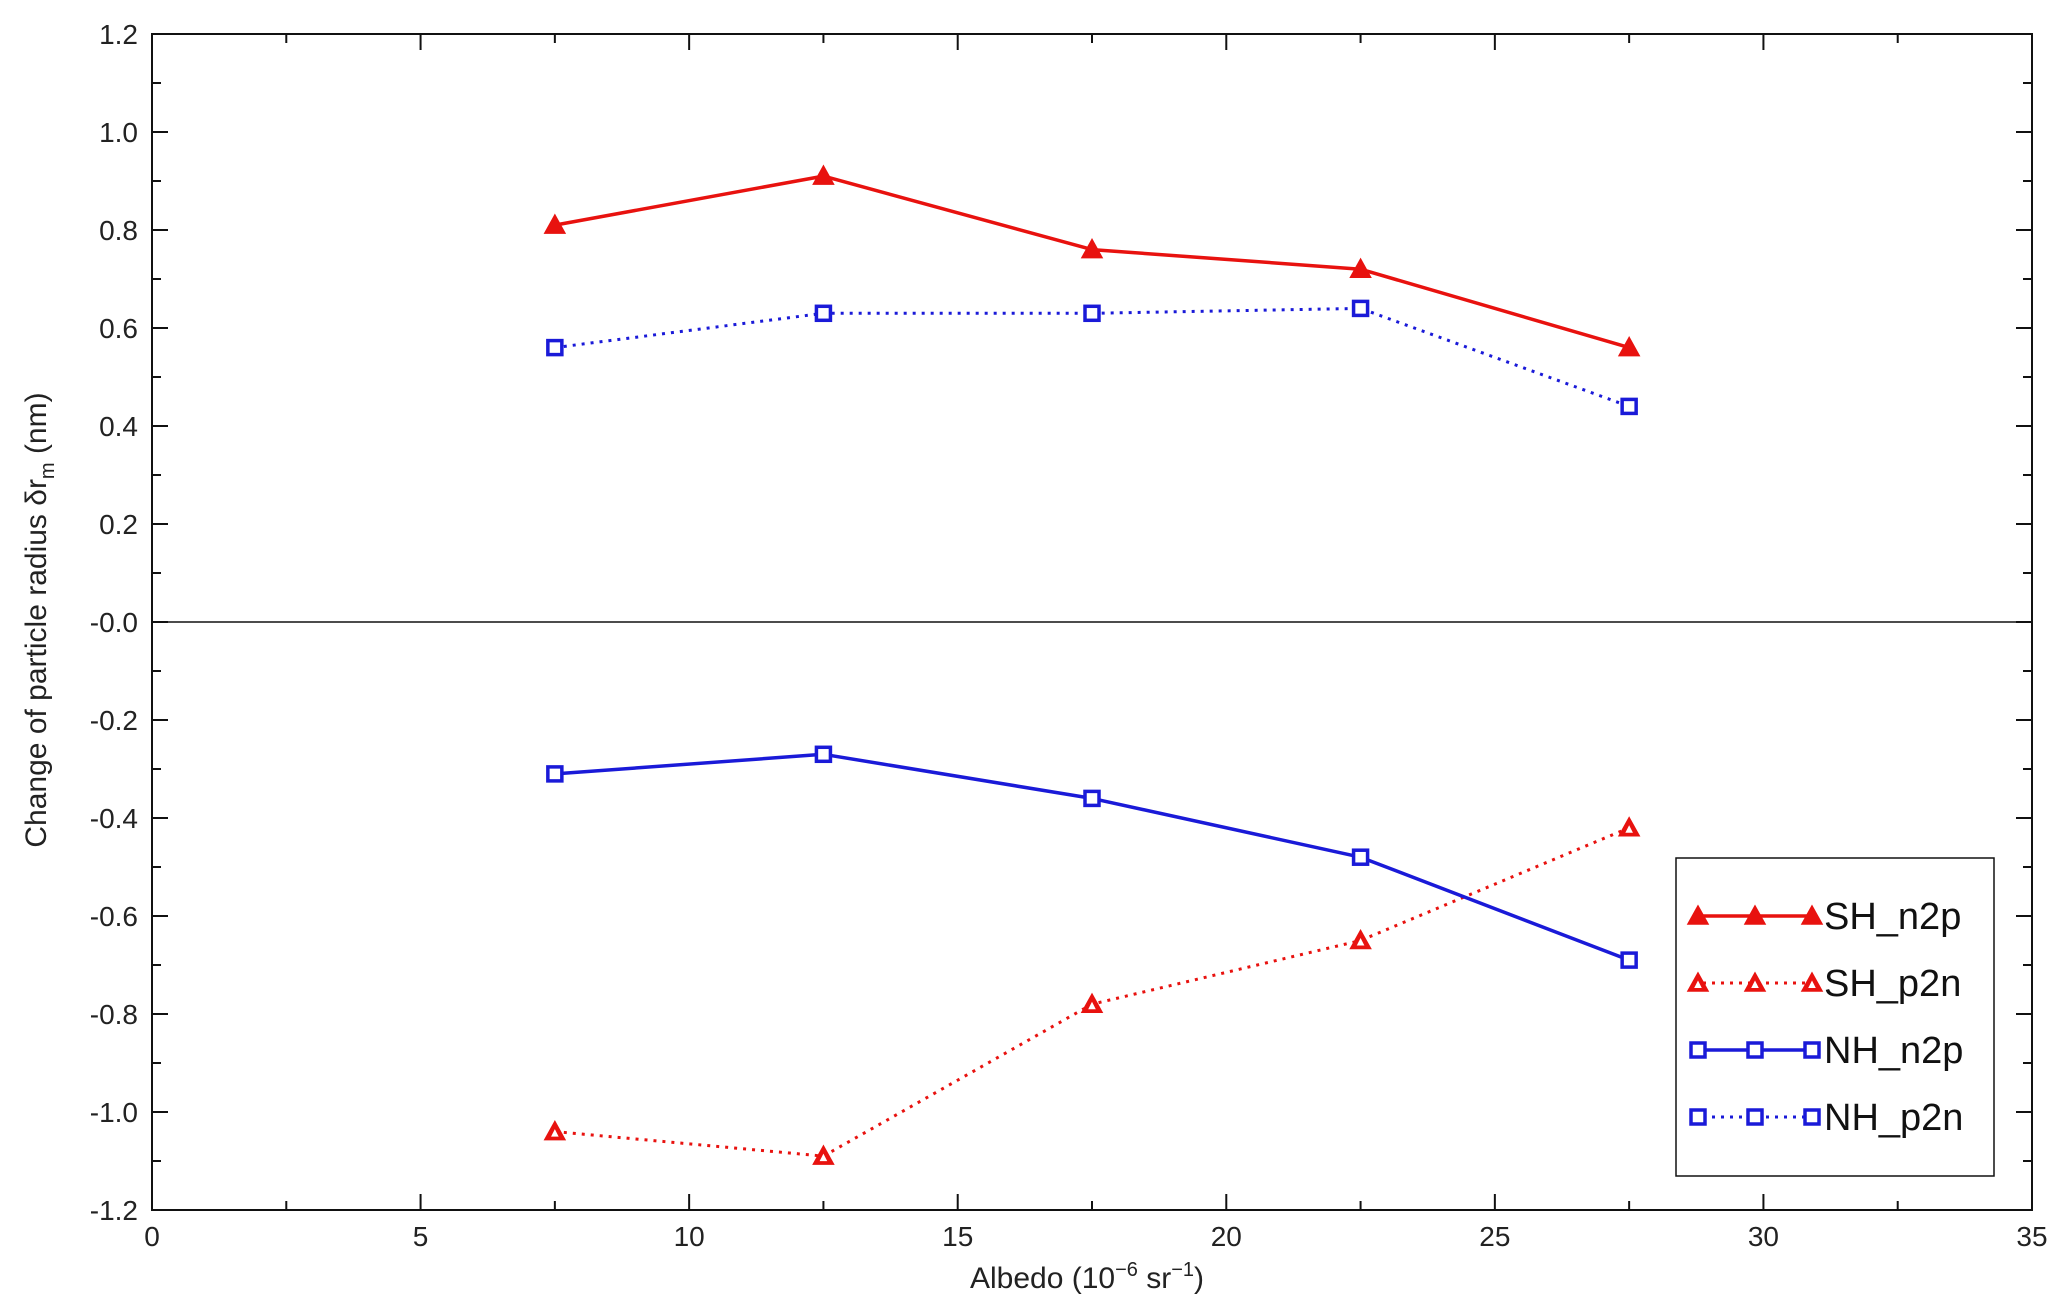  I want to click on legend-box, so click(1835, 1017).